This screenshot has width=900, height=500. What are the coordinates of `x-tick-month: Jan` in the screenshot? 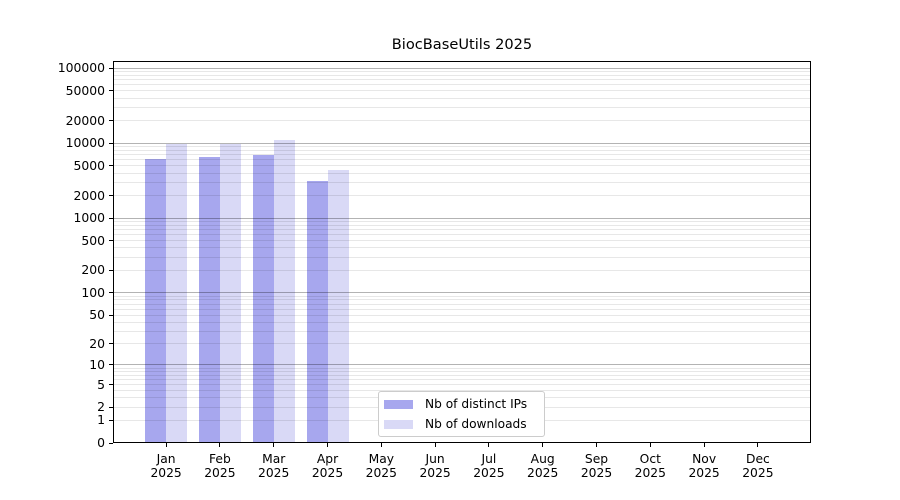 It's located at (166, 459).